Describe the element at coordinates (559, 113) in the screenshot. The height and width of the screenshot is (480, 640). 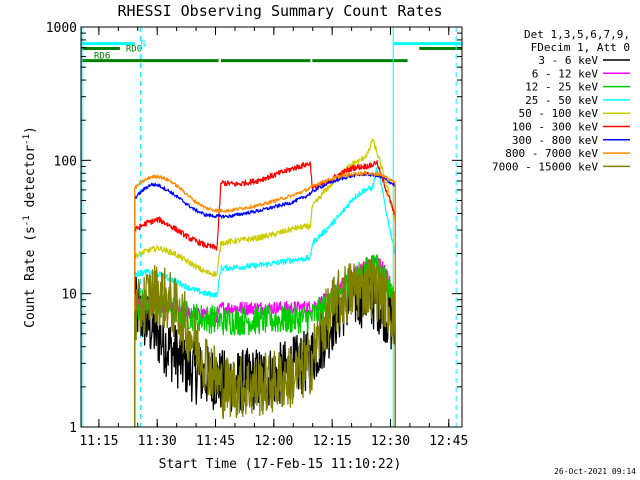
I see `legend-label-4: 50 - 100 keV` at that location.